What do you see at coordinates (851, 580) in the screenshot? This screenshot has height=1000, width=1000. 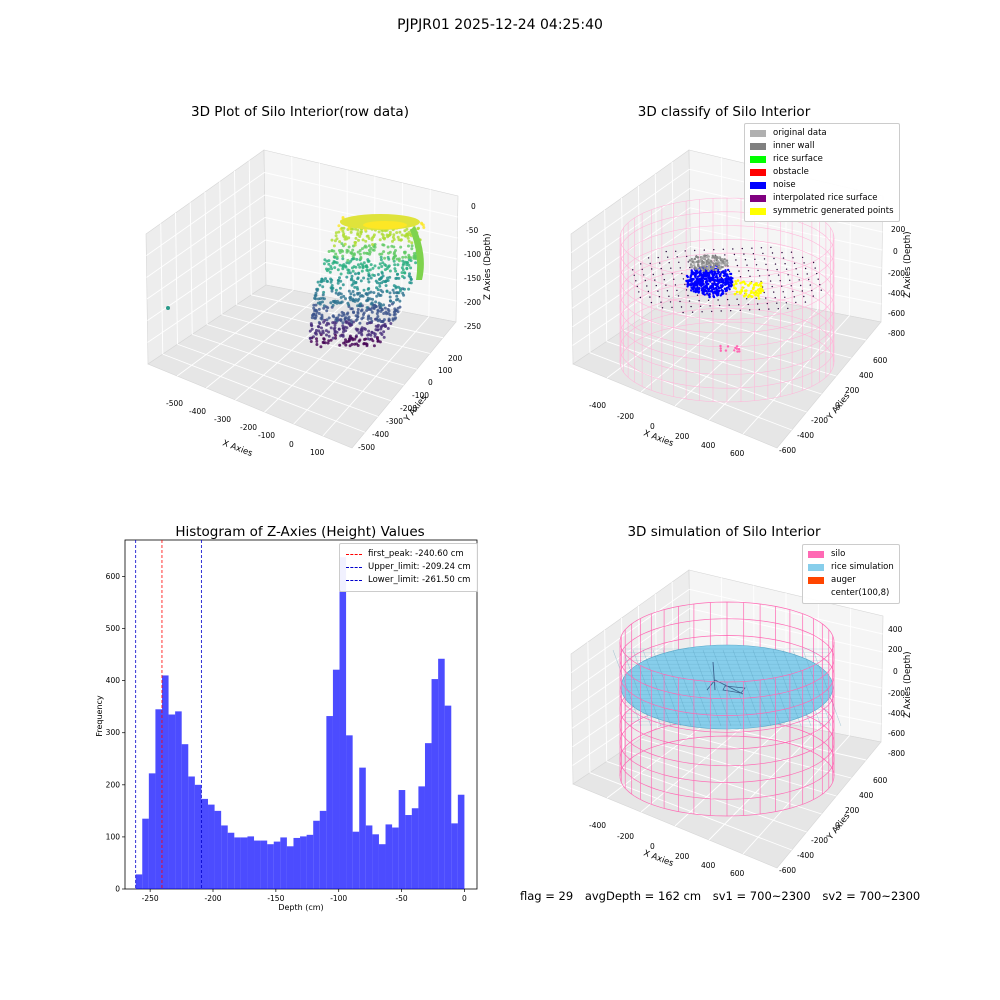 I see `legend-item: auger` at bounding box center [851, 580].